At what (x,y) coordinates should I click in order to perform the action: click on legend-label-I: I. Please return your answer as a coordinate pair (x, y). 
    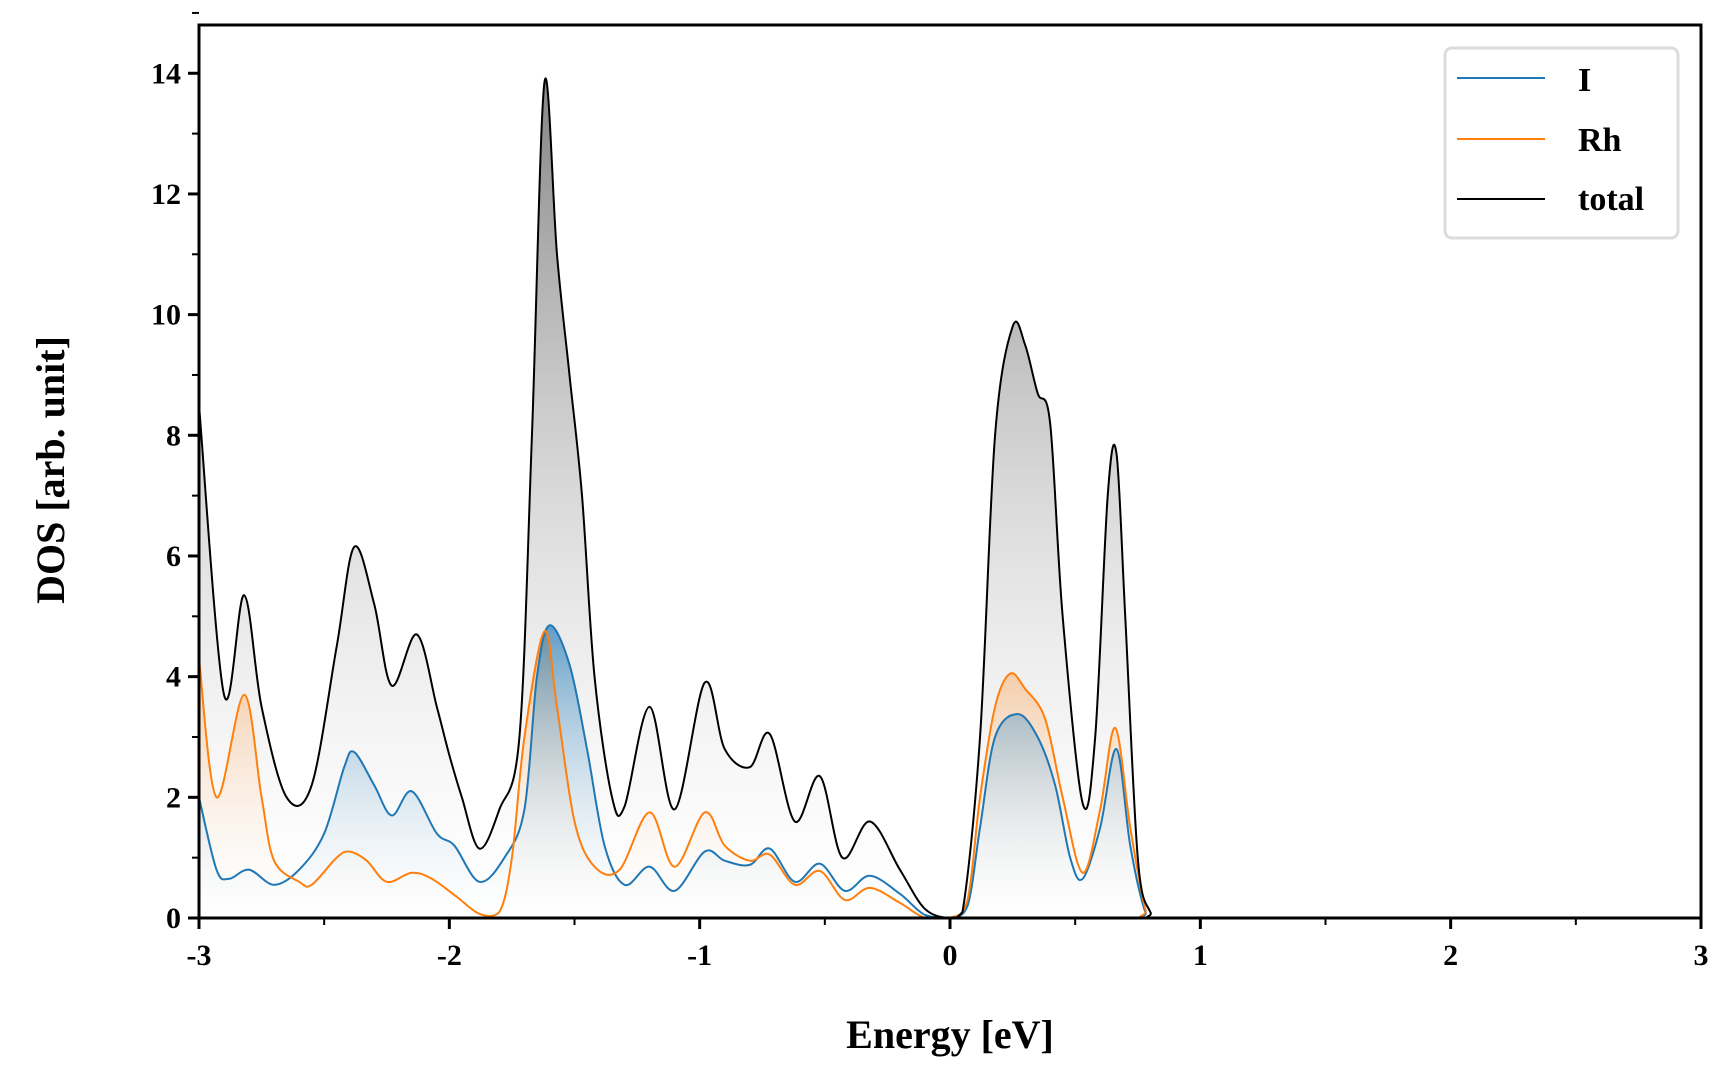
    Looking at the image, I should click on (1584, 80).